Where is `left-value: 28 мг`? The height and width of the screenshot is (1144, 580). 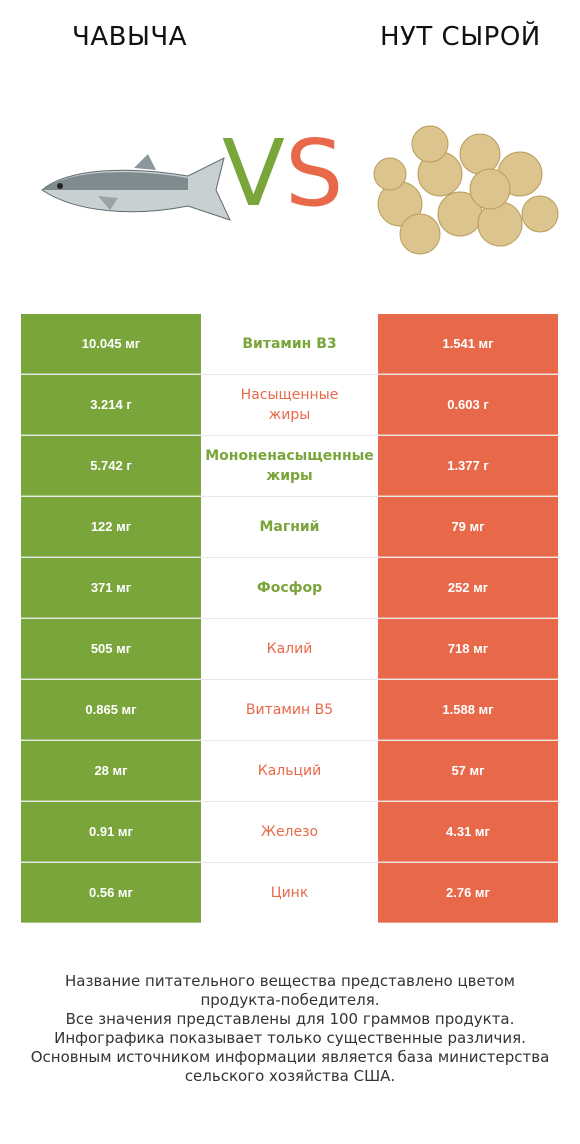 left-value: 28 мг is located at coordinates (111, 771).